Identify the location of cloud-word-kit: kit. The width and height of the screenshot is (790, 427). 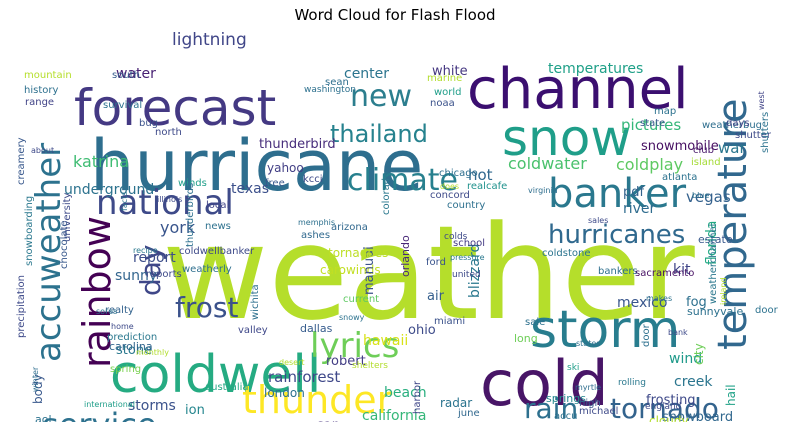
(682, 270).